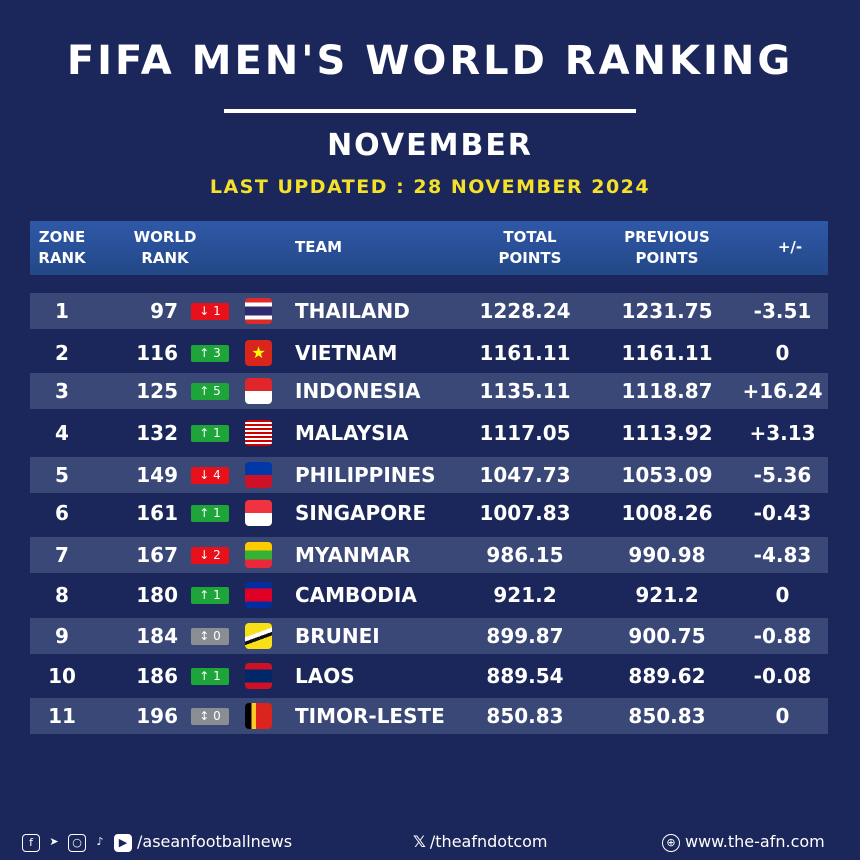  Describe the element at coordinates (525, 433) in the screenshot. I see `total-points: 1117.05` at that location.